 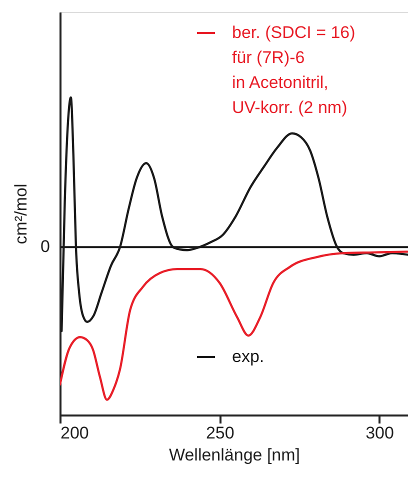 What do you see at coordinates (74, 433) in the screenshot?
I see `x-tick-label: 200` at bounding box center [74, 433].